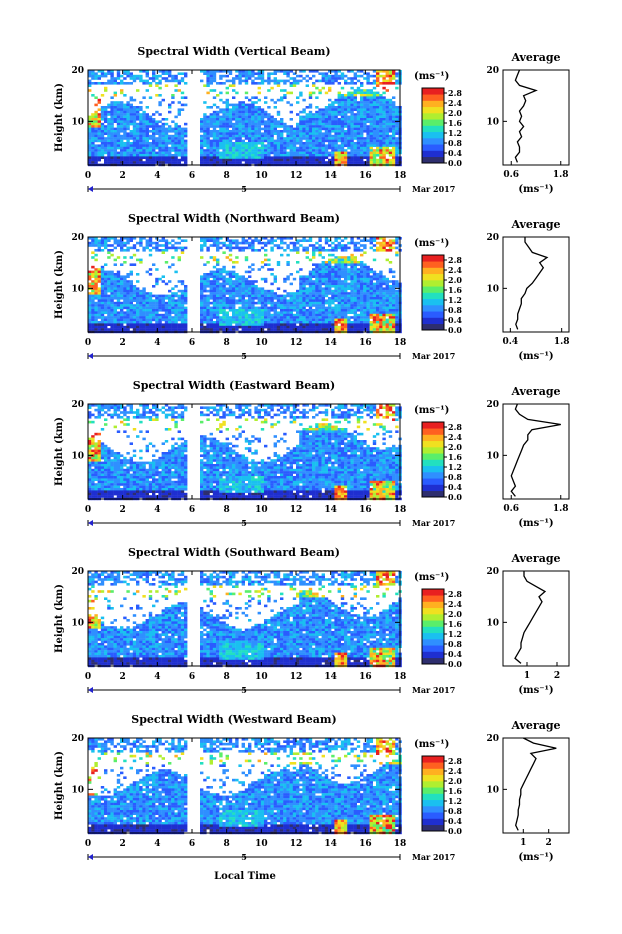 This screenshot has height=934, width=622. I want to click on x-tick-label: 2, so click(123, 343).